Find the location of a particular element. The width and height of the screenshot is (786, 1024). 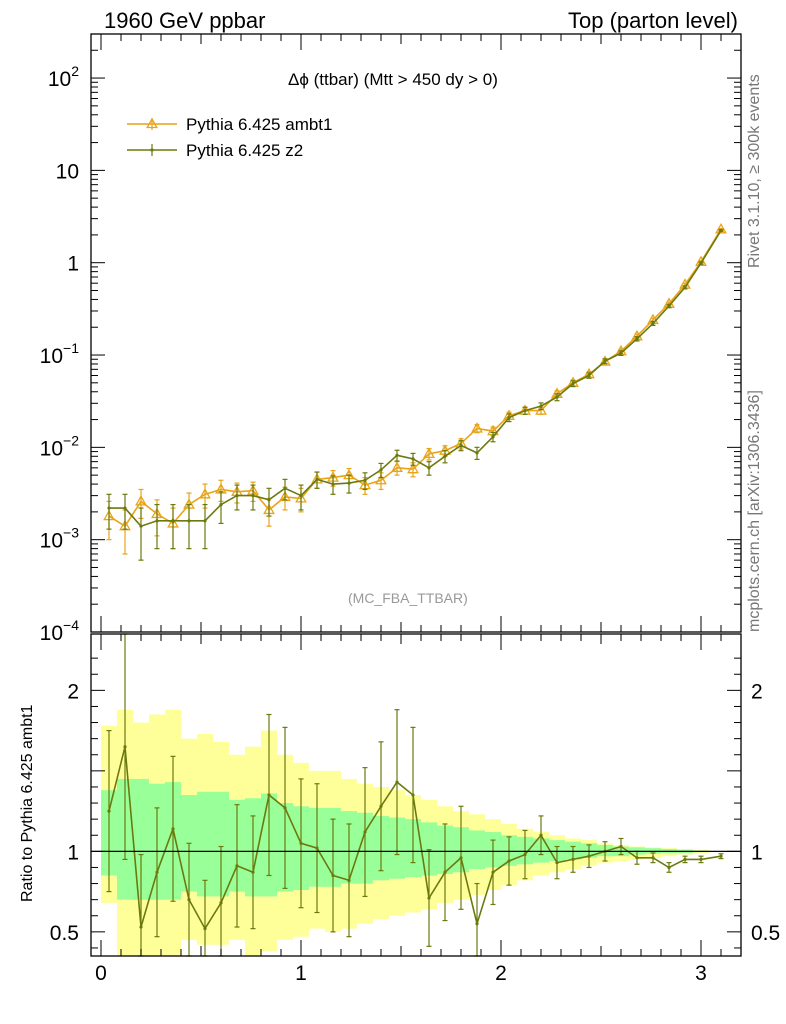

x-tick-label: 3 is located at coordinates (701, 973).